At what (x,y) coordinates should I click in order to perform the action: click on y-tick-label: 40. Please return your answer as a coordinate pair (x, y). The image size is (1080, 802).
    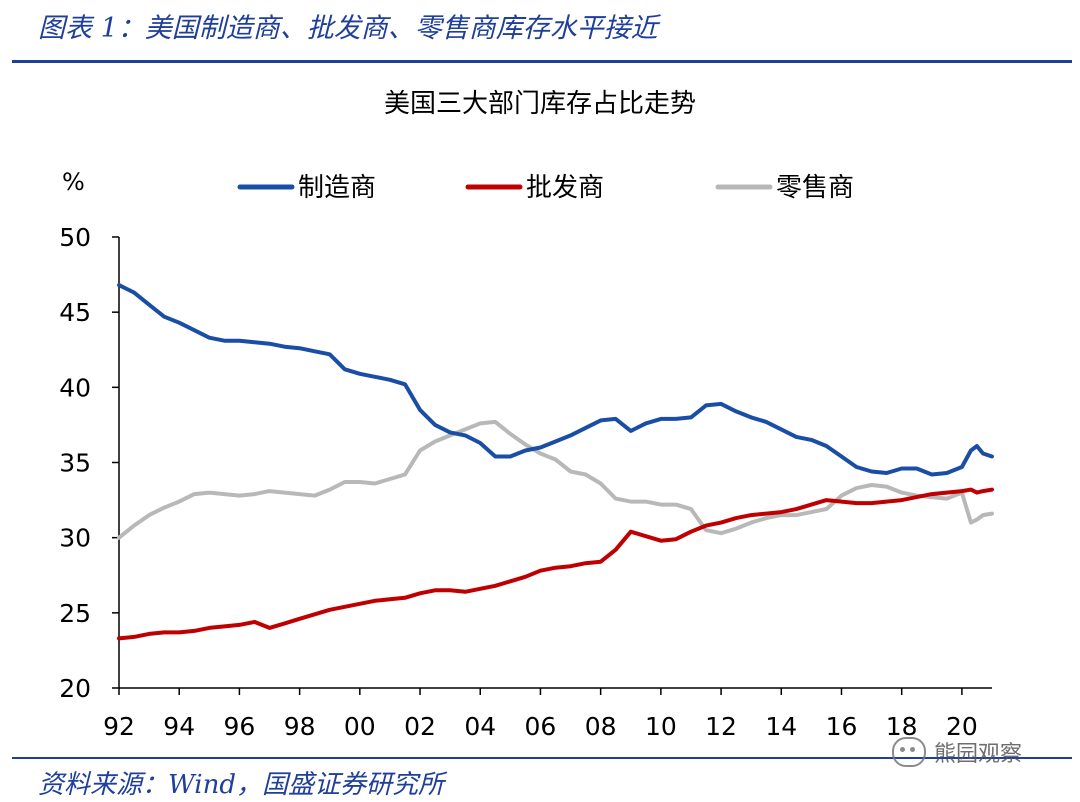
    Looking at the image, I should click on (75, 387).